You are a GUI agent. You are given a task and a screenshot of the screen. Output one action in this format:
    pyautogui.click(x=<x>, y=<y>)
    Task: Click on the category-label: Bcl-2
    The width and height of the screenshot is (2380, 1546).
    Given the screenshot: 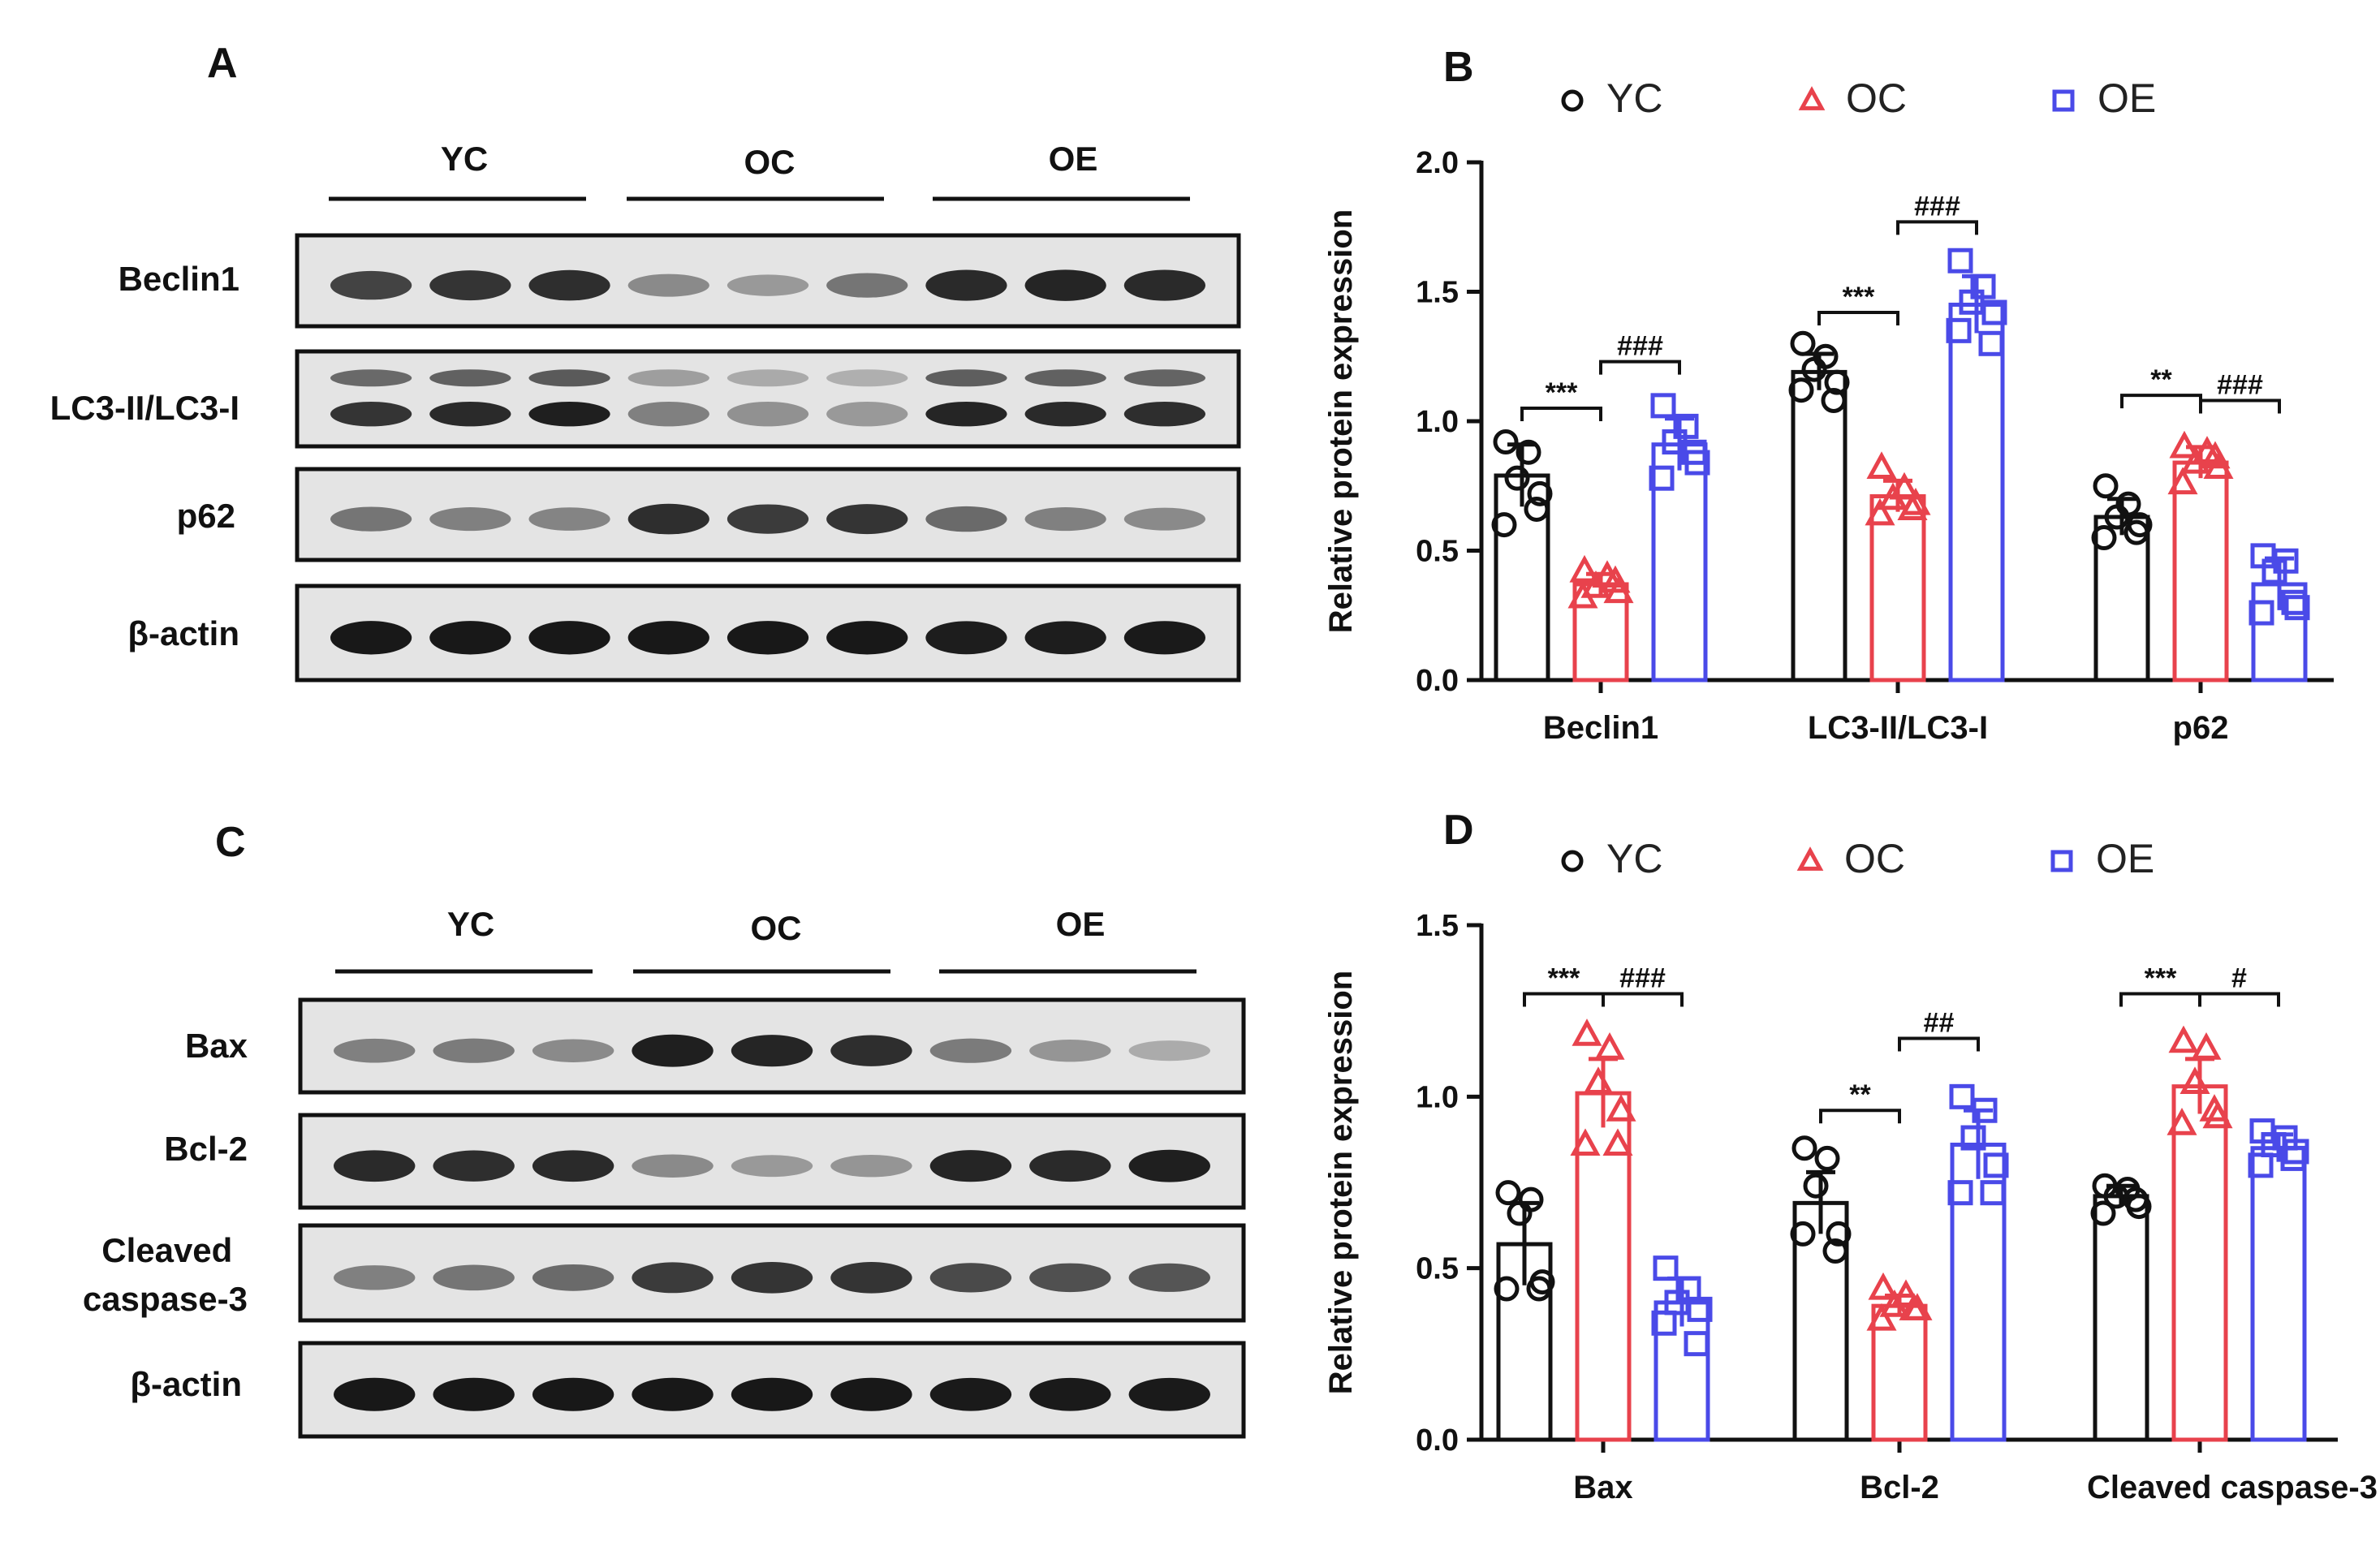 What is the action you would take?
    pyautogui.click(x=1900, y=1487)
    